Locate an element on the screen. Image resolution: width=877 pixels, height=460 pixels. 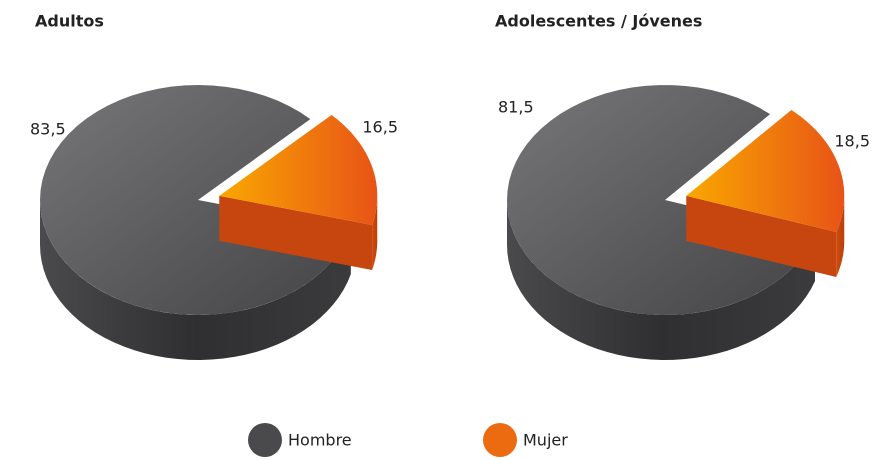
chart-title: Adultos is located at coordinates (69, 21).